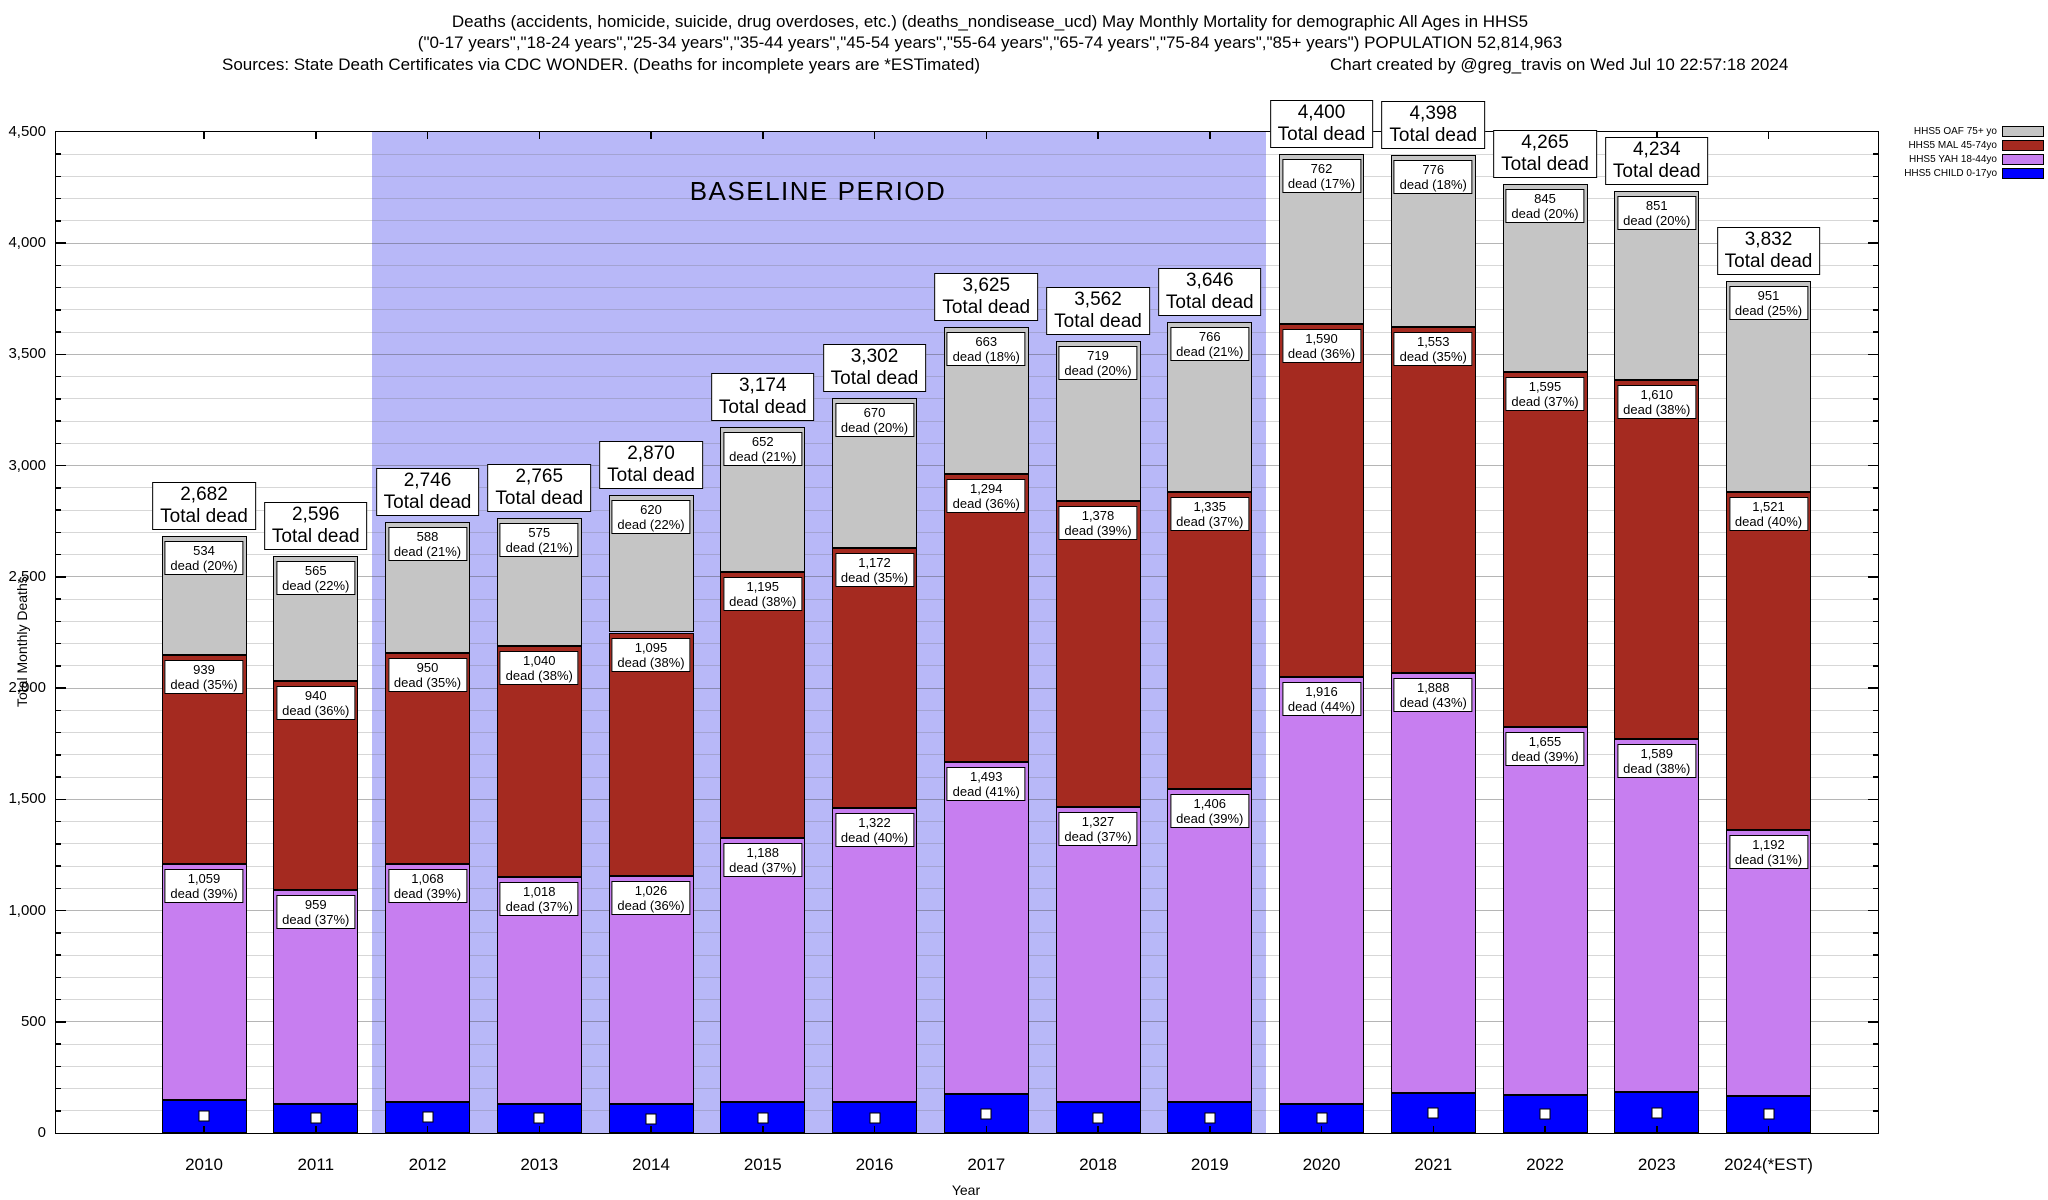 The width and height of the screenshot is (2048, 1200). Describe the element at coordinates (986, 496) in the screenshot. I see `segment-label: 1,294 dead (36%)` at that location.